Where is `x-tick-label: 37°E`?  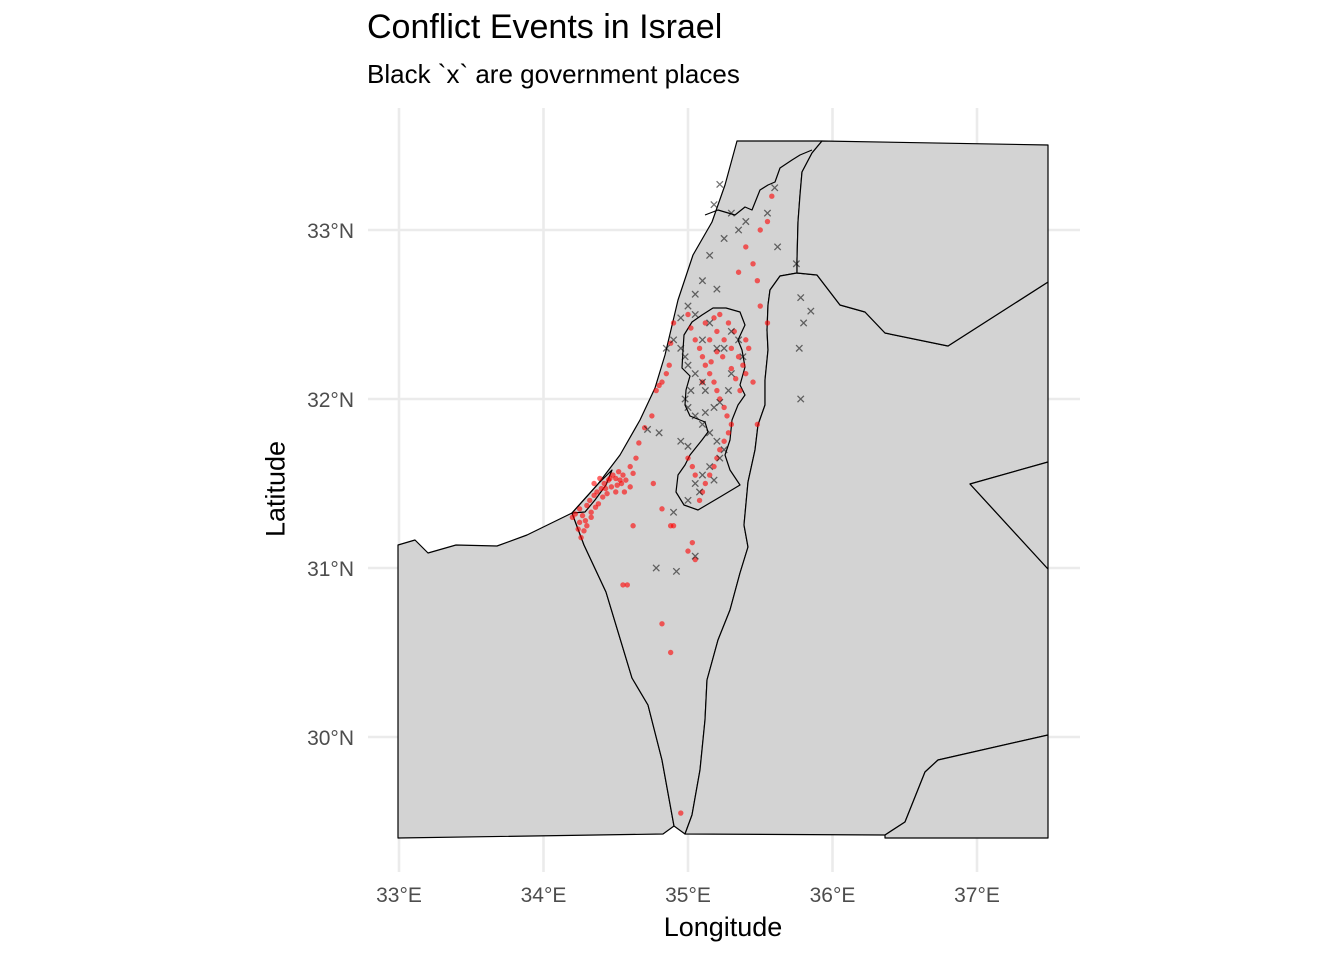 x-tick-label: 37°E is located at coordinates (977, 895).